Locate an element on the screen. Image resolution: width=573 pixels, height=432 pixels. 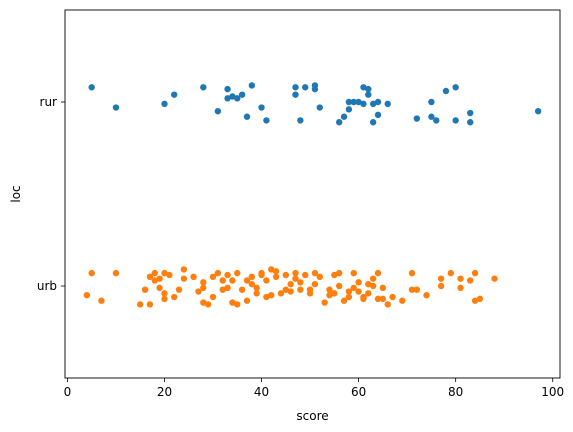
x-tick-label-100: 100 is located at coordinates (552, 392).